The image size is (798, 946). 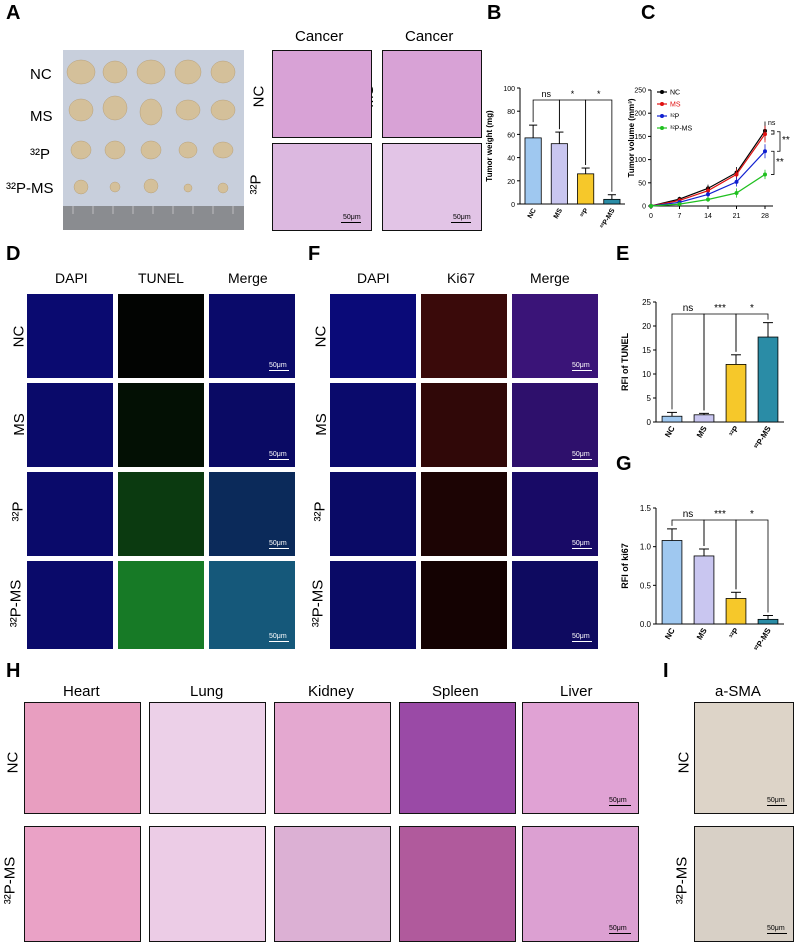 I want to click on y-axis-title: Tumor volume (mm³), so click(x=631, y=137).